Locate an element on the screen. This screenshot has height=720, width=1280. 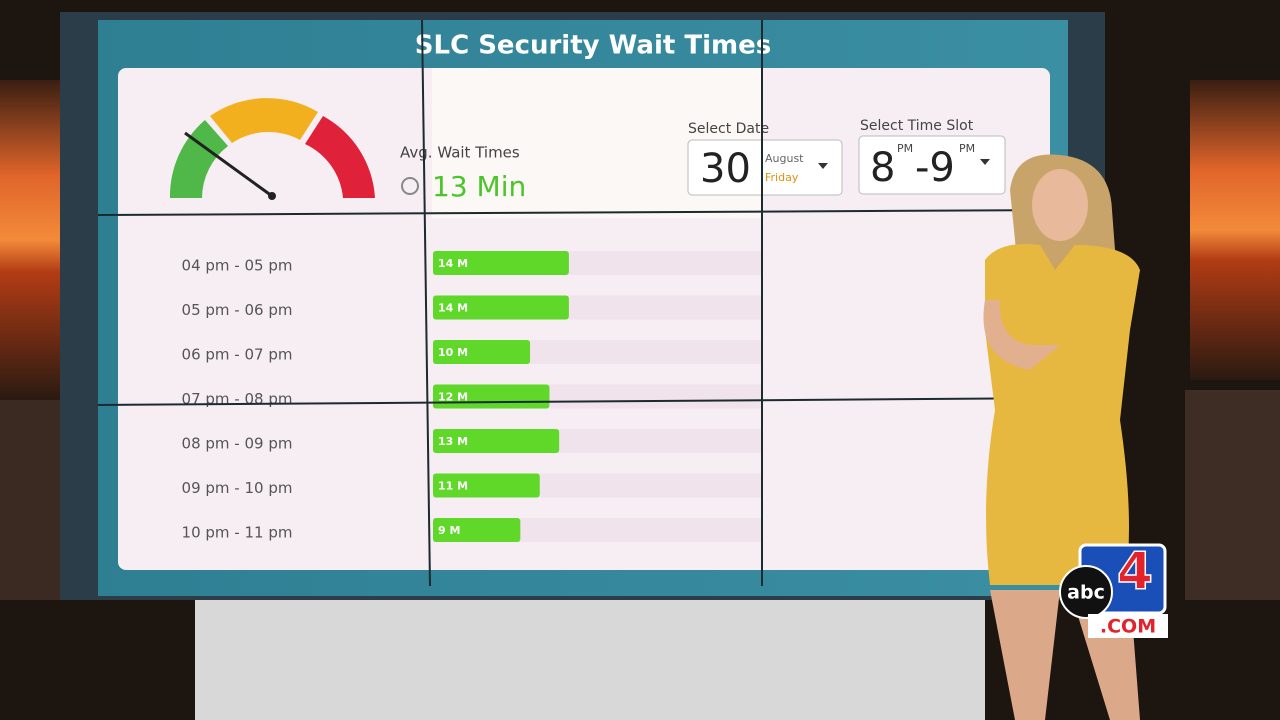
bar-value-label: 10 M is located at coordinates (453, 352).